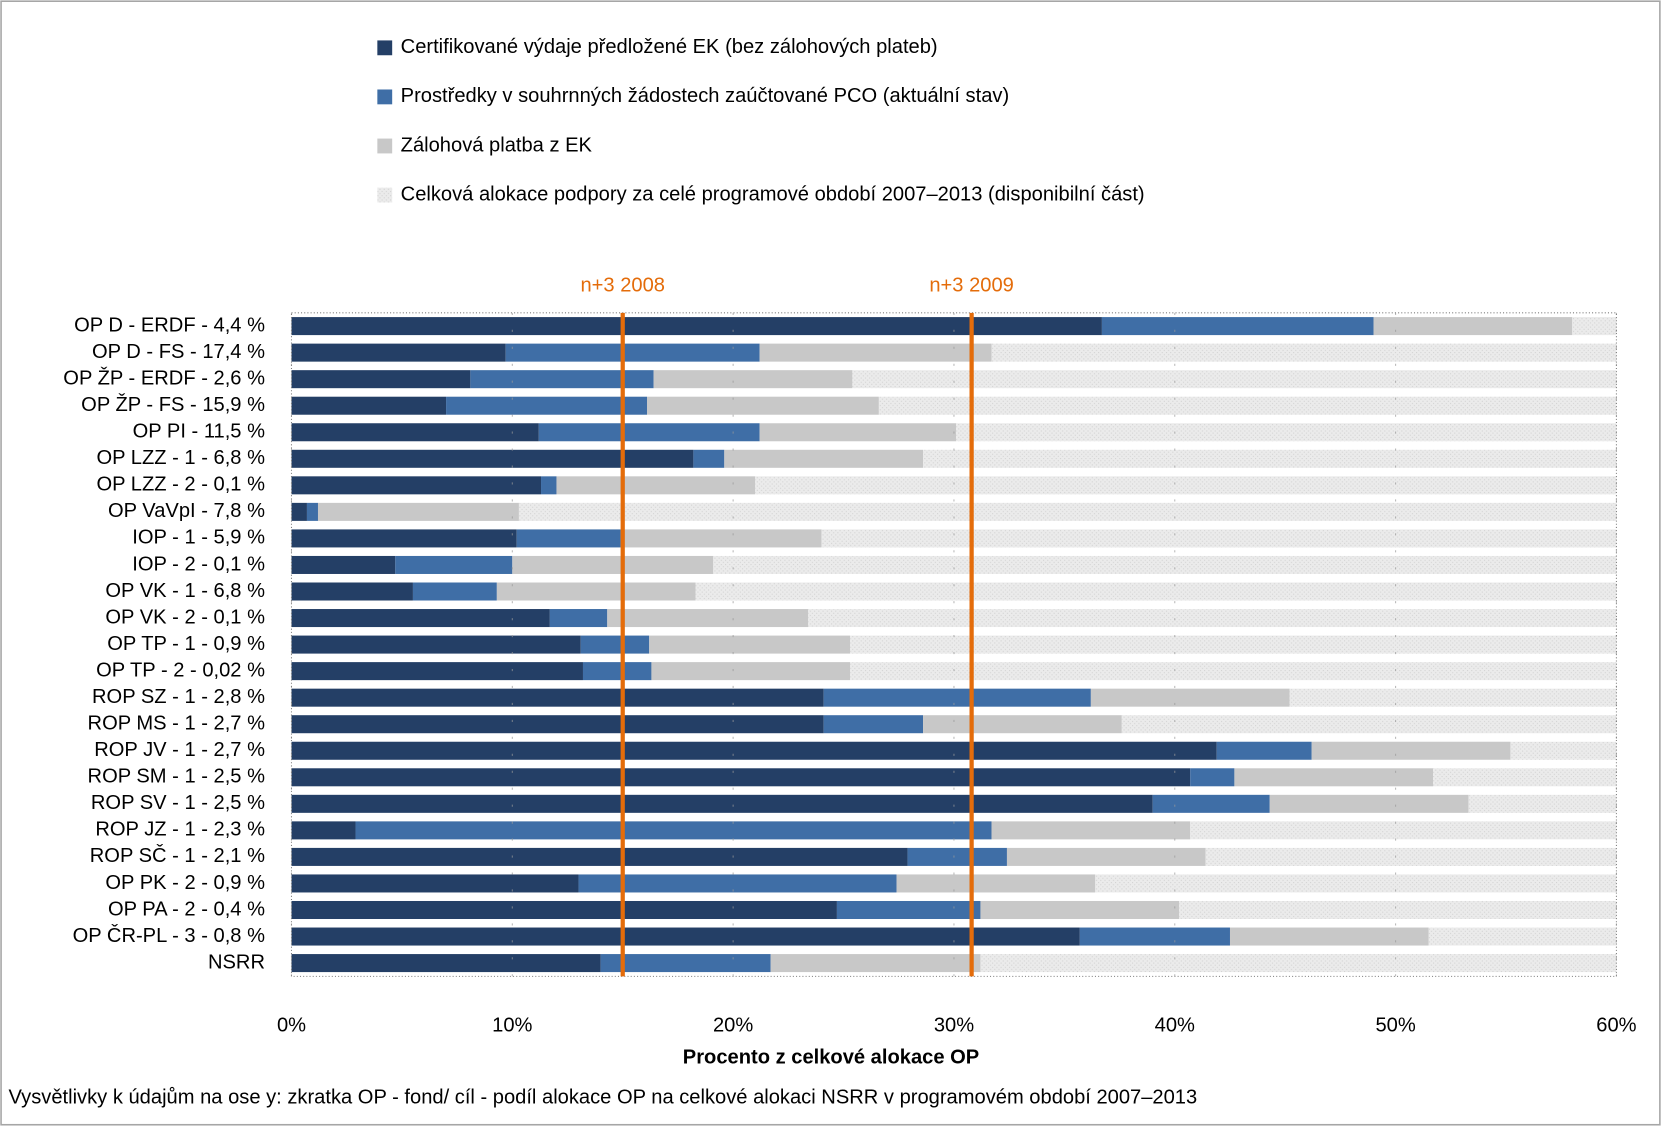 Image resolution: width=1662 pixels, height=1127 pixels. I want to click on y-tick-label: OP LZZ - 2 - 0,1 %, so click(180, 485).